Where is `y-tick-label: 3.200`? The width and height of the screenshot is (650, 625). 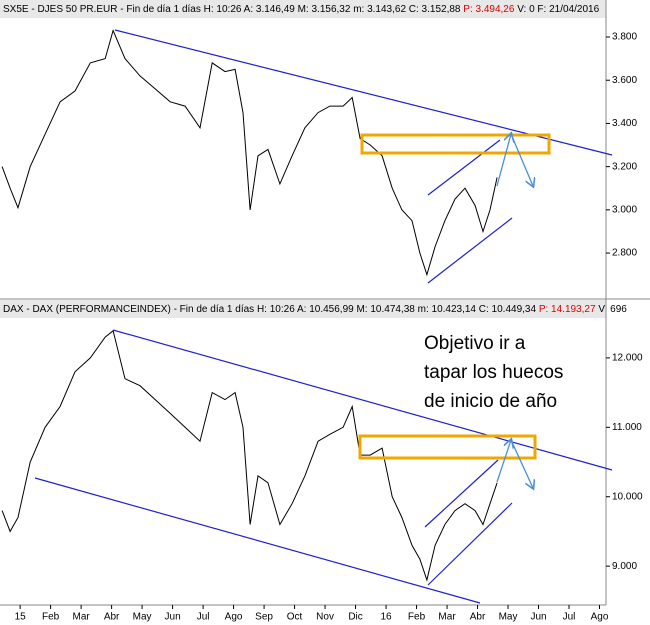
y-tick-label: 3.200 is located at coordinates (624, 166).